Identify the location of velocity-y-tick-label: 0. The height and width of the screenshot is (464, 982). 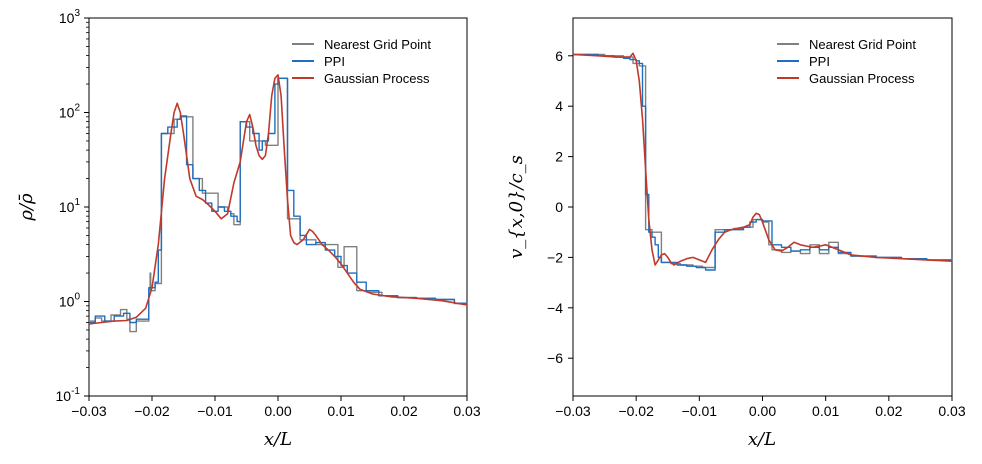
(559, 207).